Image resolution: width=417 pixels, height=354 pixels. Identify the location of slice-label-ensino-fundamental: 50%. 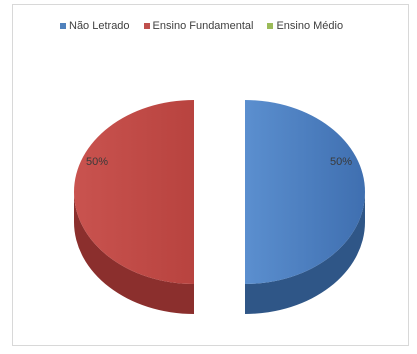
(97, 162).